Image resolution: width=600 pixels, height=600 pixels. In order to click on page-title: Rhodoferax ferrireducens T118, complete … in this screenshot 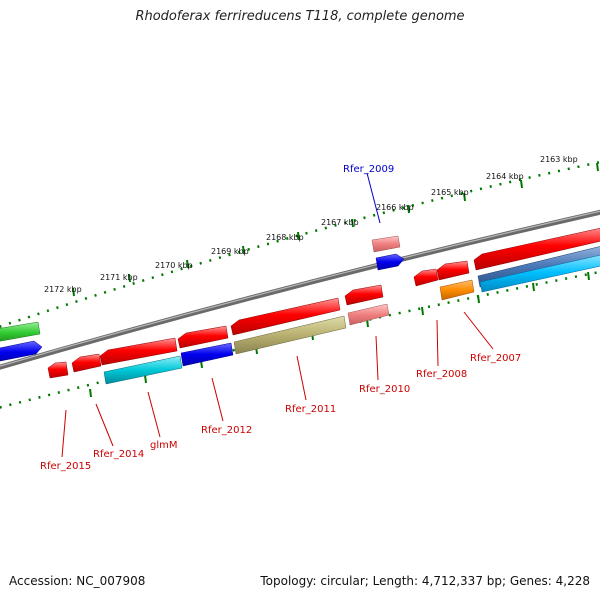, I will do `click(300, 16)`.